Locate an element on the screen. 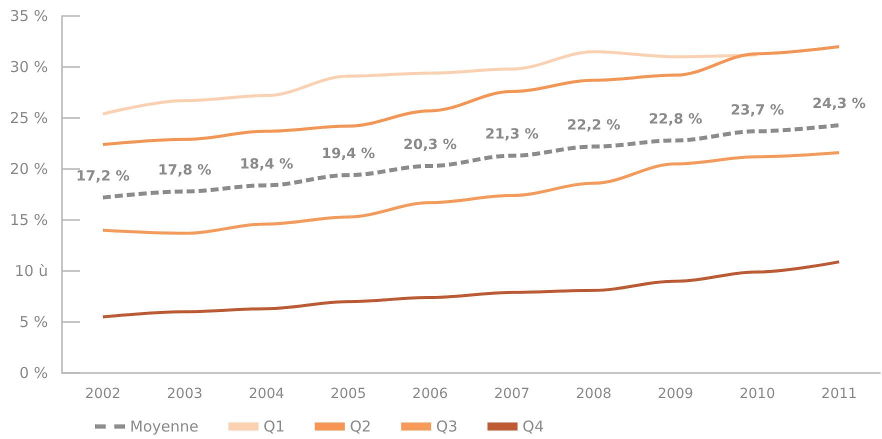  y-tick-label: 0 % is located at coordinates (33, 373).